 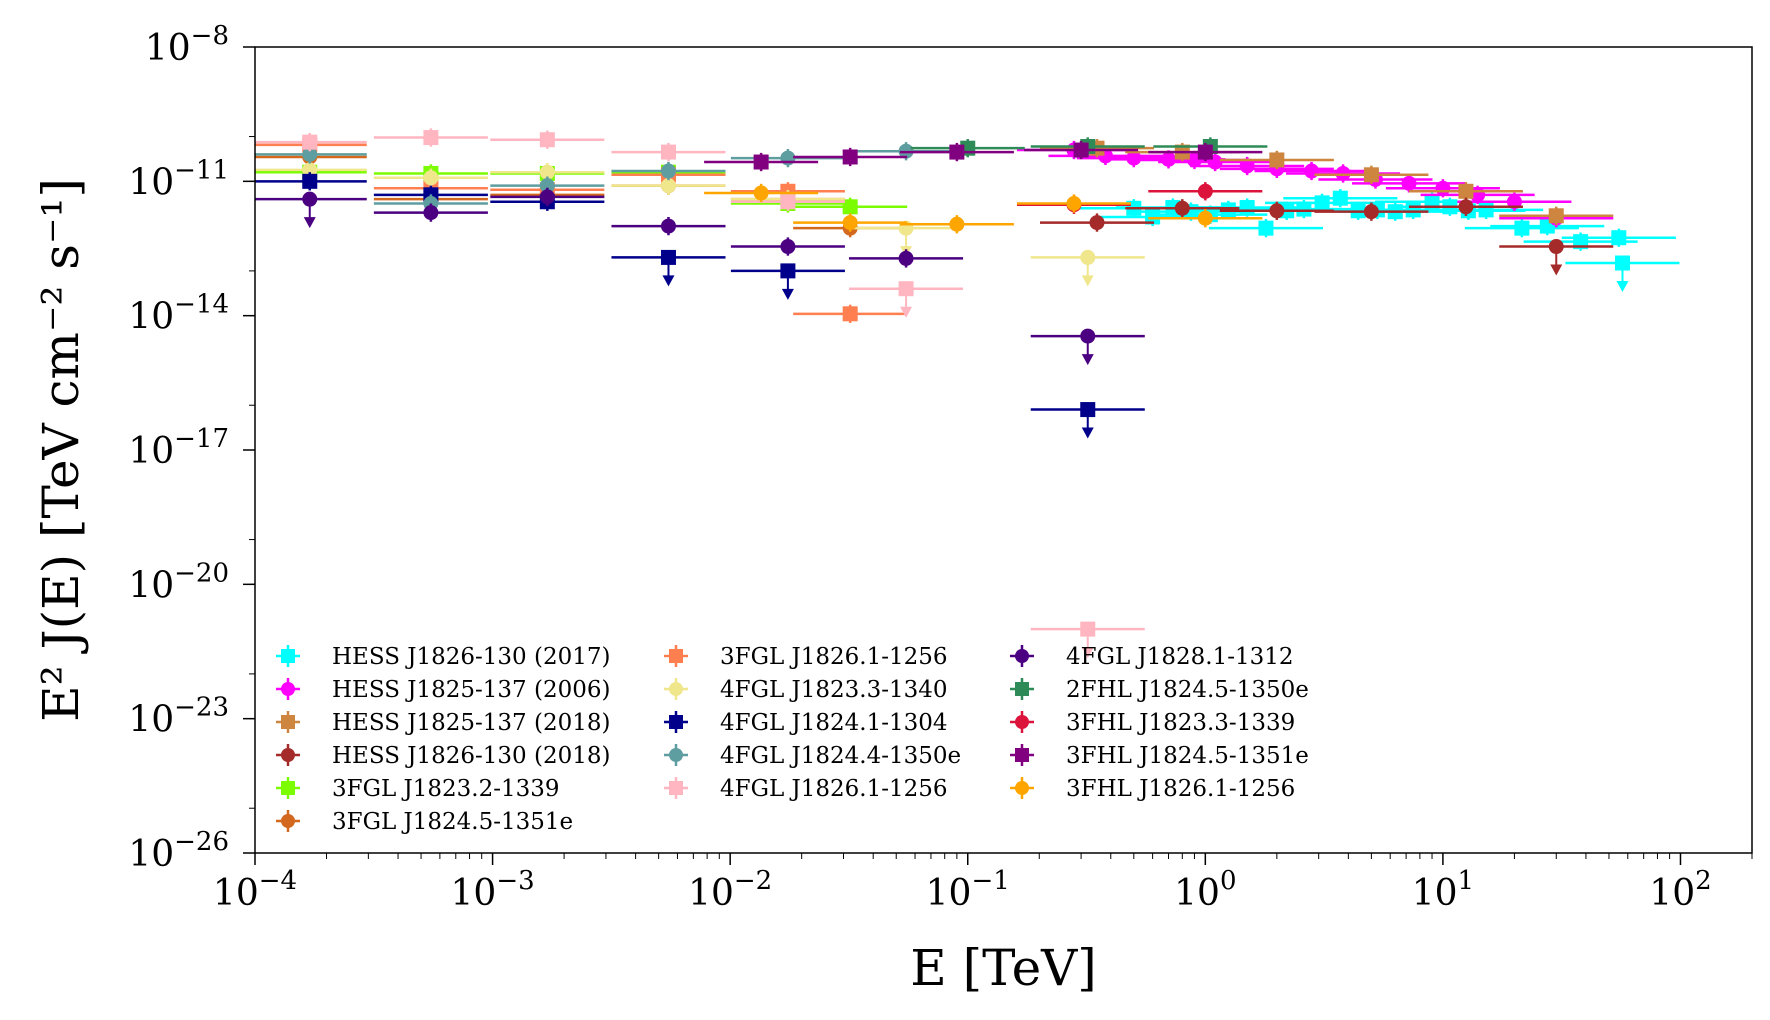 I want to click on legend-item: 4FGL J1826.1-1256, so click(x=806, y=789).